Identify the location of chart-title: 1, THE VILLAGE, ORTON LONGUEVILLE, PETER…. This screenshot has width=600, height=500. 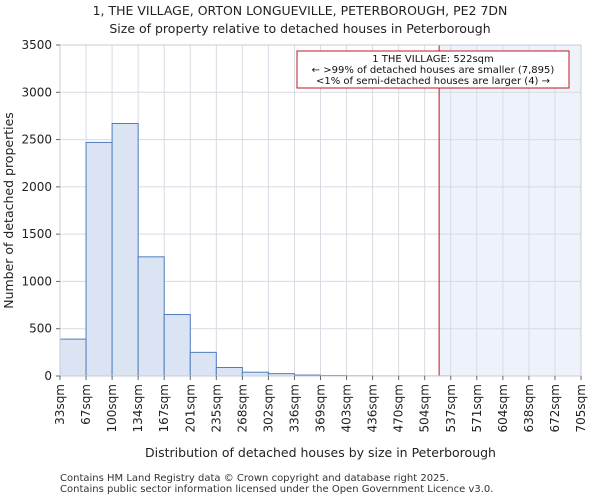
(300, 20).